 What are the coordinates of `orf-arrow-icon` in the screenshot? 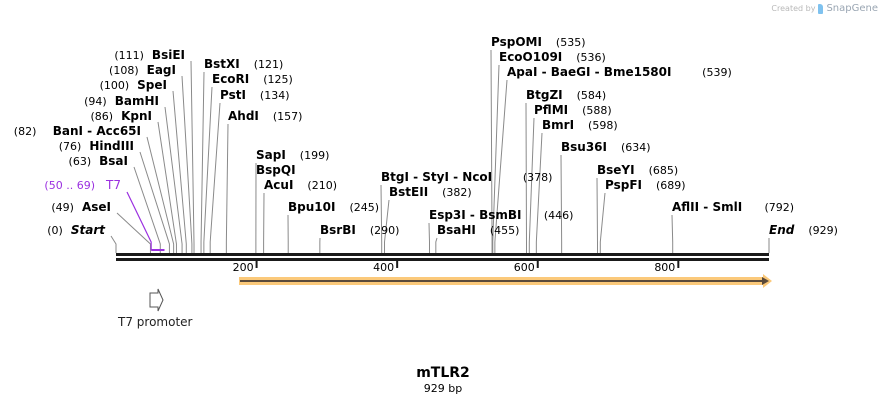 It's located at (765, 281).